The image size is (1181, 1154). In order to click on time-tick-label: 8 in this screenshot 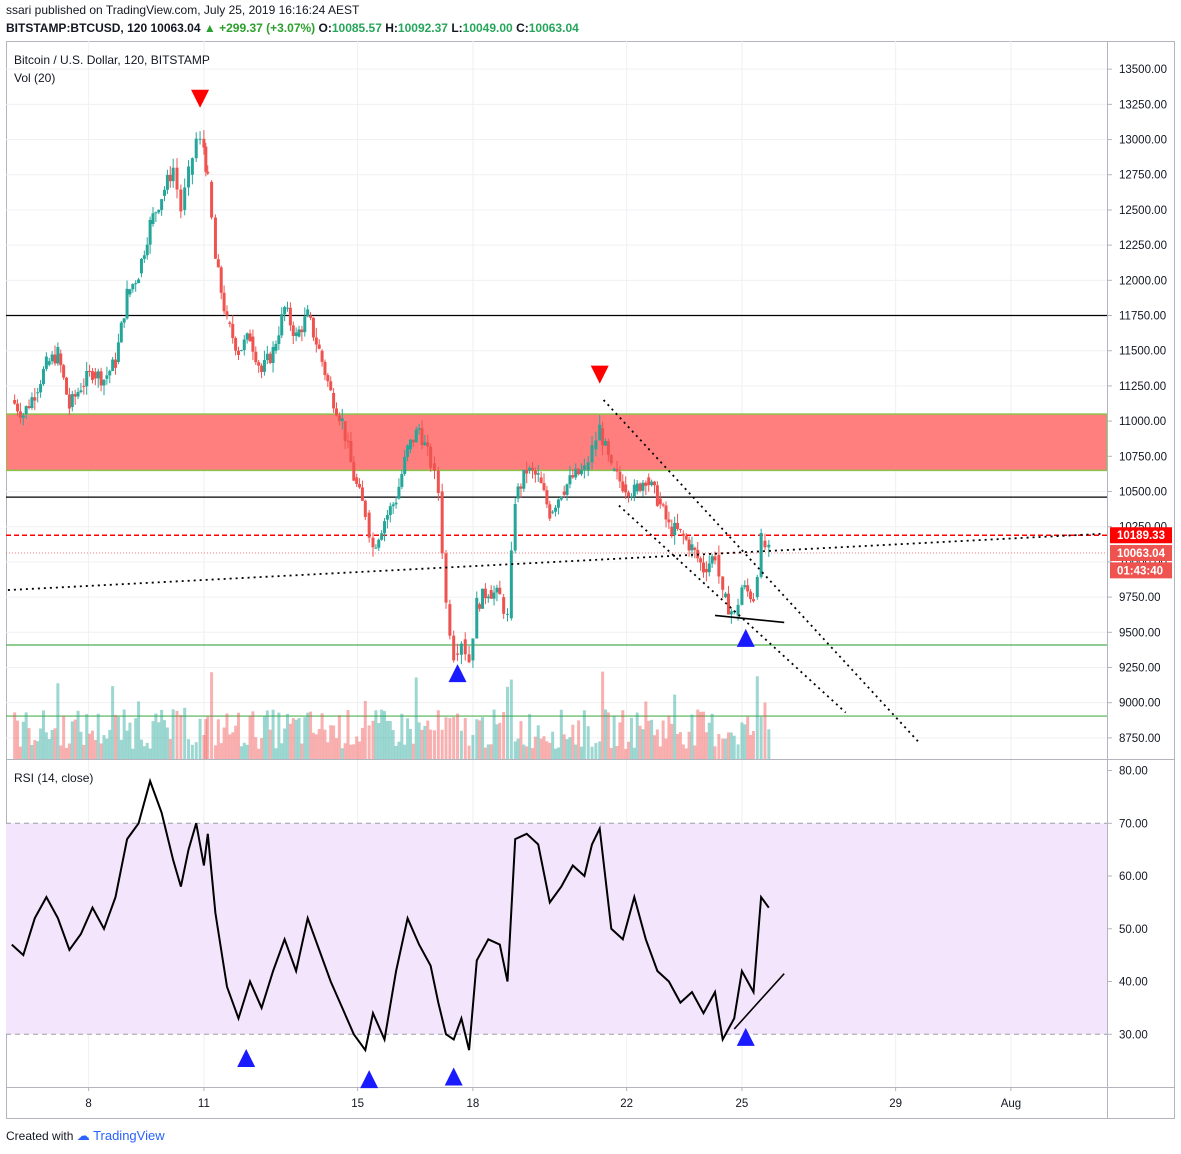, I will do `click(88, 1104)`.